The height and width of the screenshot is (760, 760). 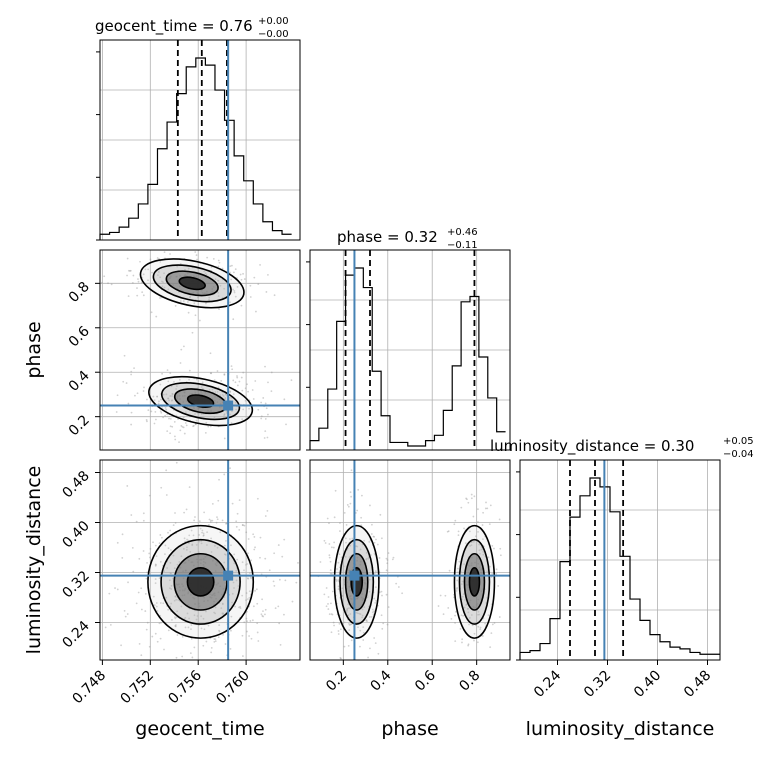 What do you see at coordinates (34, 349) in the screenshot?
I see `ylabel-phase: phase` at bounding box center [34, 349].